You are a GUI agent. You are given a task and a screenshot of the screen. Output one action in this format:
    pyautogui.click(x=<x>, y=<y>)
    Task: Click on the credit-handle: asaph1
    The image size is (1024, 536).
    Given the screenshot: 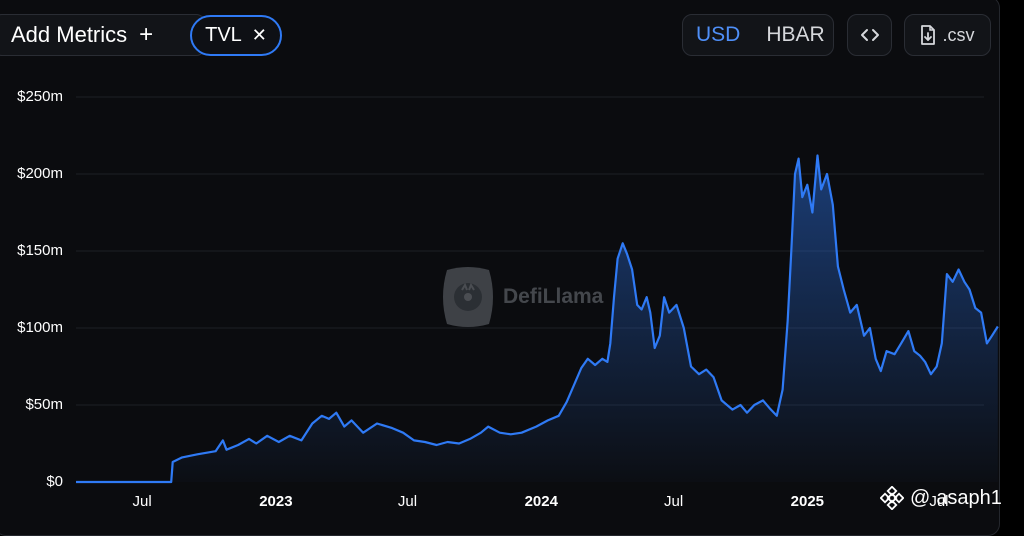 What is the action you would take?
    pyautogui.click(x=969, y=497)
    